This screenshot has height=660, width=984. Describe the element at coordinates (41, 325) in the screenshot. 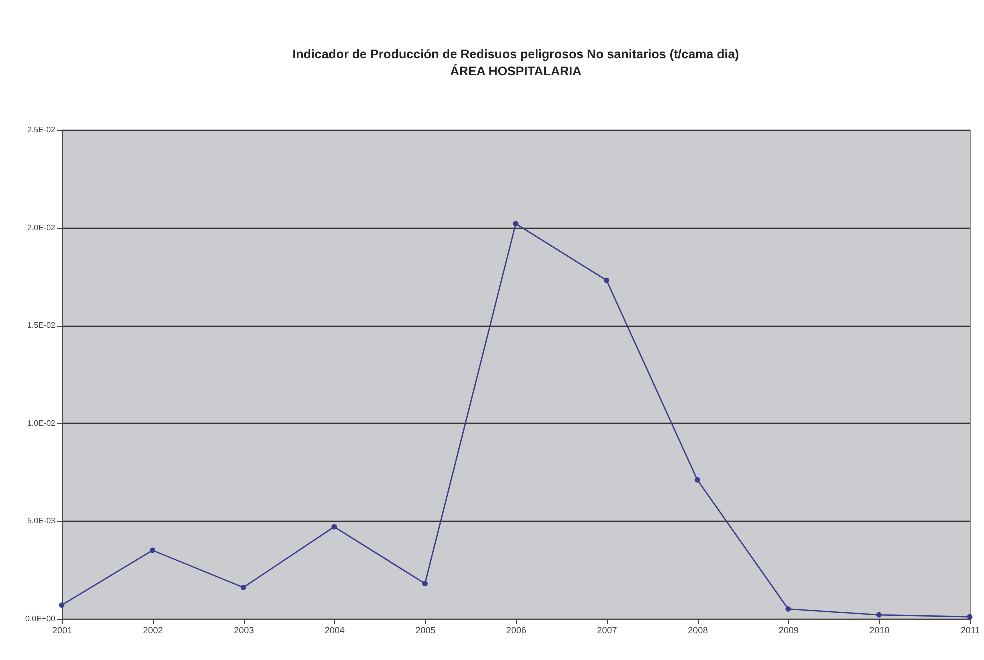

I see `y-tick-label: 1.5E-02` at that location.